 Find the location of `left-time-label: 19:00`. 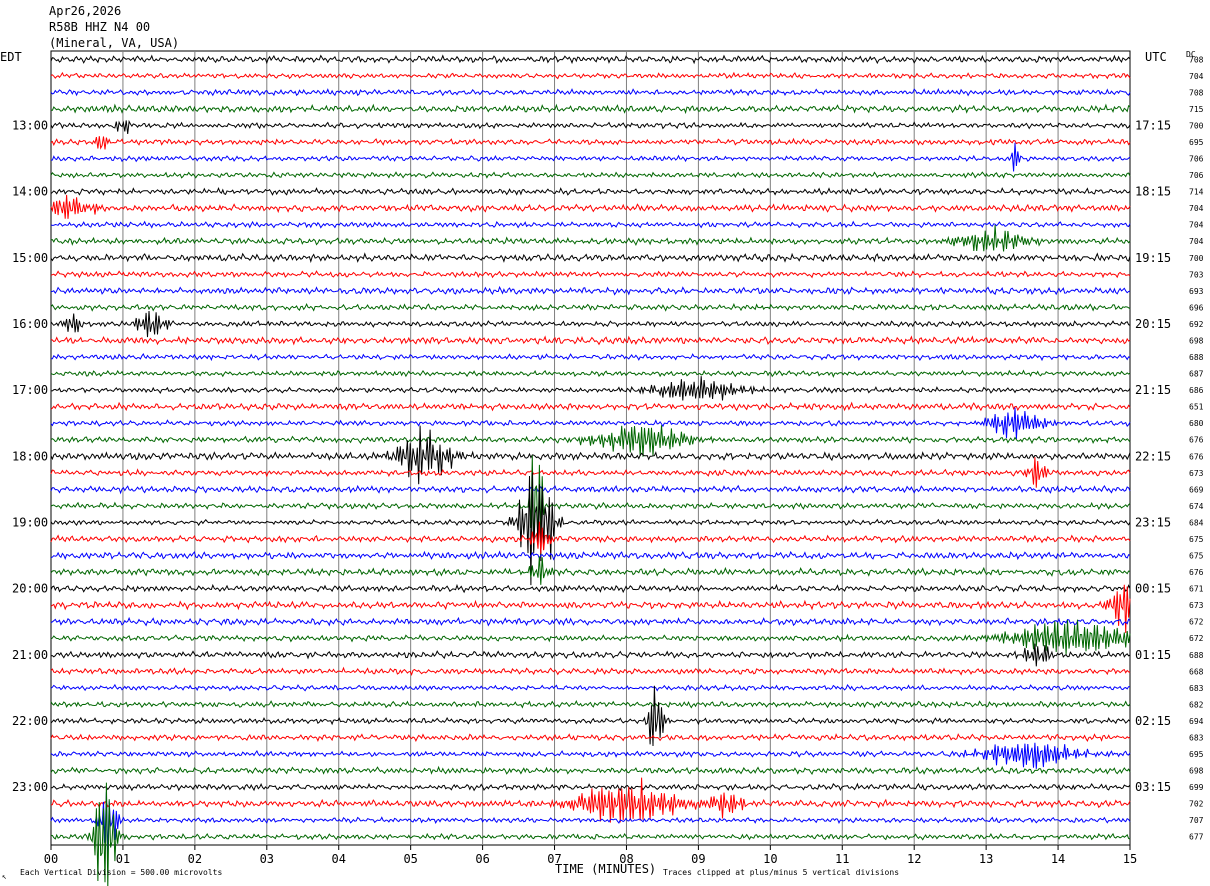

left-time-label: 19:00 is located at coordinates (30, 522).